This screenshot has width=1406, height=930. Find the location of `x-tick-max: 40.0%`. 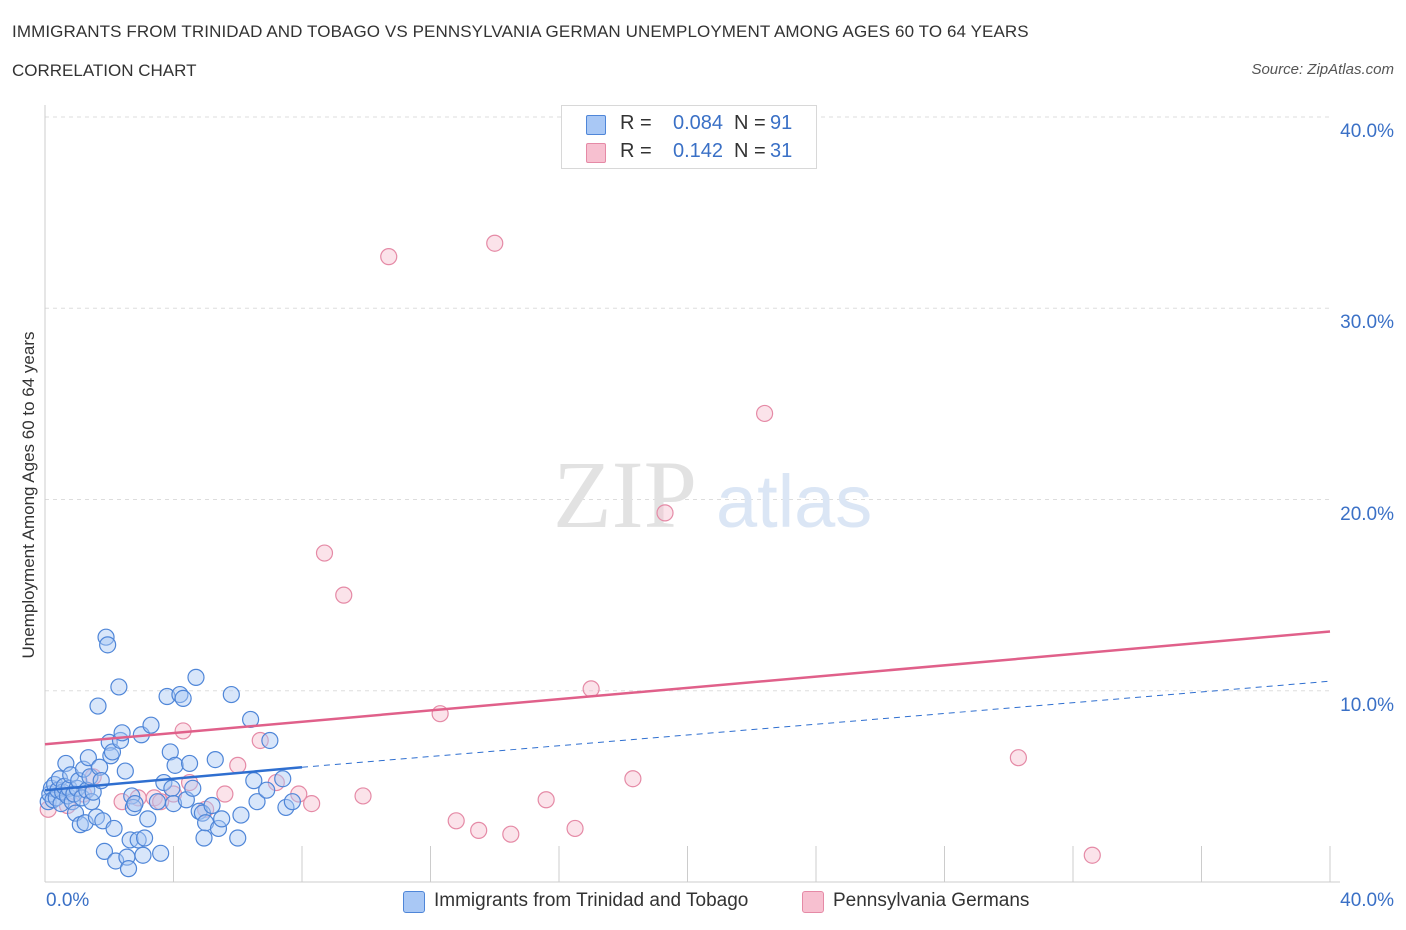

x-tick-max: 40.0% is located at coordinates (1367, 900).